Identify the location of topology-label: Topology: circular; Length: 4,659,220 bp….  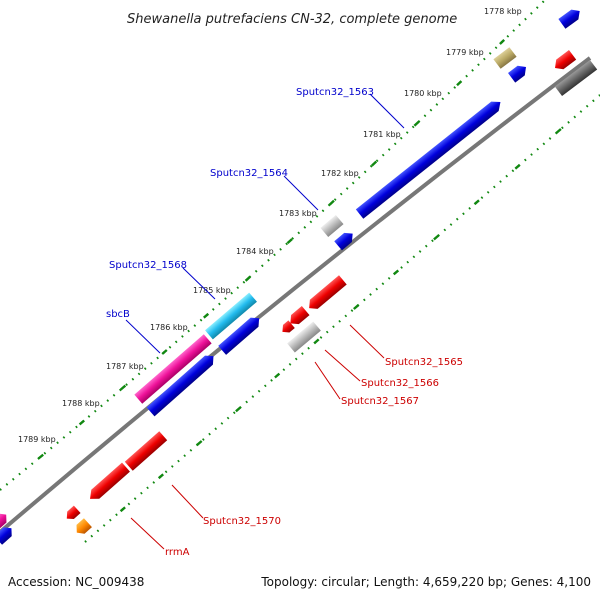
(425, 582).